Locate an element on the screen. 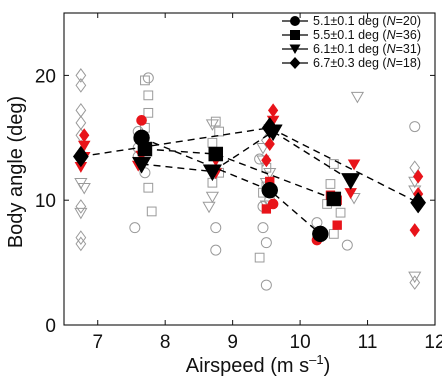 Image resolution: width=442 pixels, height=379 pixels. x-tick-label: 8 is located at coordinates (165, 342).